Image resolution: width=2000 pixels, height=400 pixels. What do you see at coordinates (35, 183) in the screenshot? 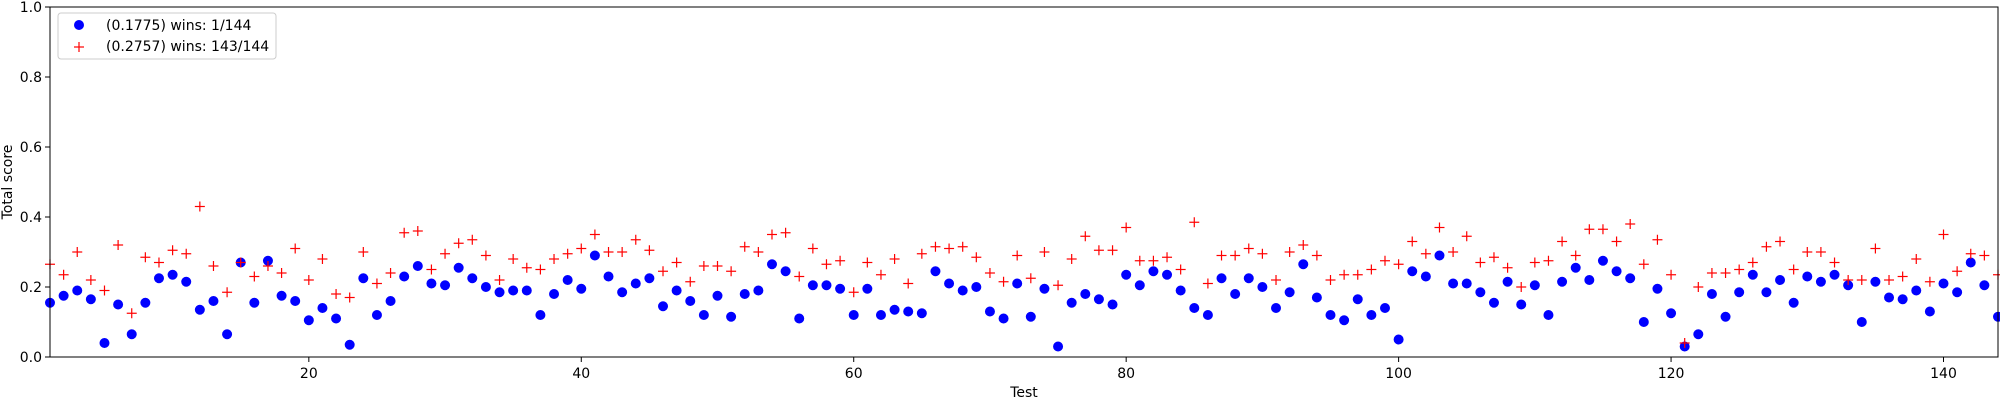
I see `y-ticks: 0.0 0.2 0.4 0.6 0.8 1.0` at bounding box center [35, 183].